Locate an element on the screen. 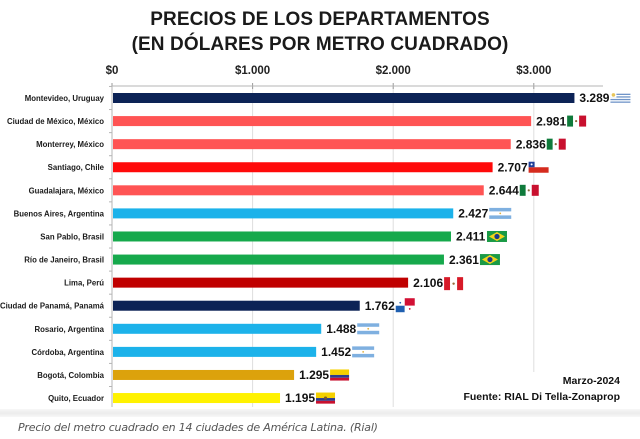 This screenshot has width=640, height=439. value-label: 1.762 is located at coordinates (380, 306).